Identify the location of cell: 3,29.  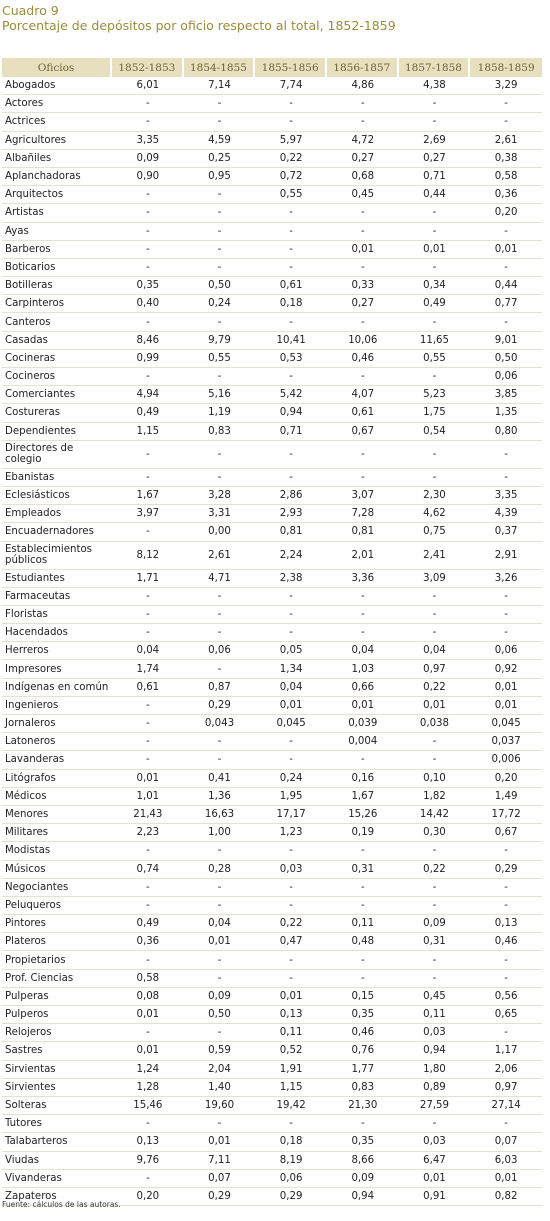
(506, 86).